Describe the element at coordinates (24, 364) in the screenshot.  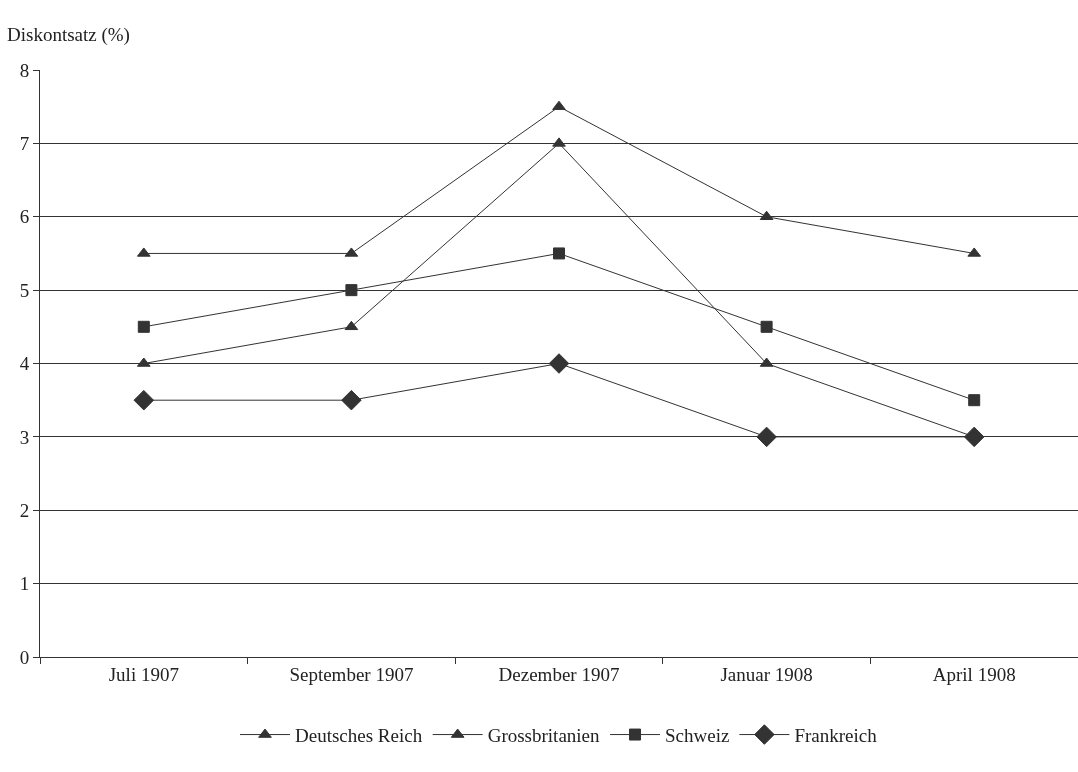
I see `y-tick-label: 4` at that location.